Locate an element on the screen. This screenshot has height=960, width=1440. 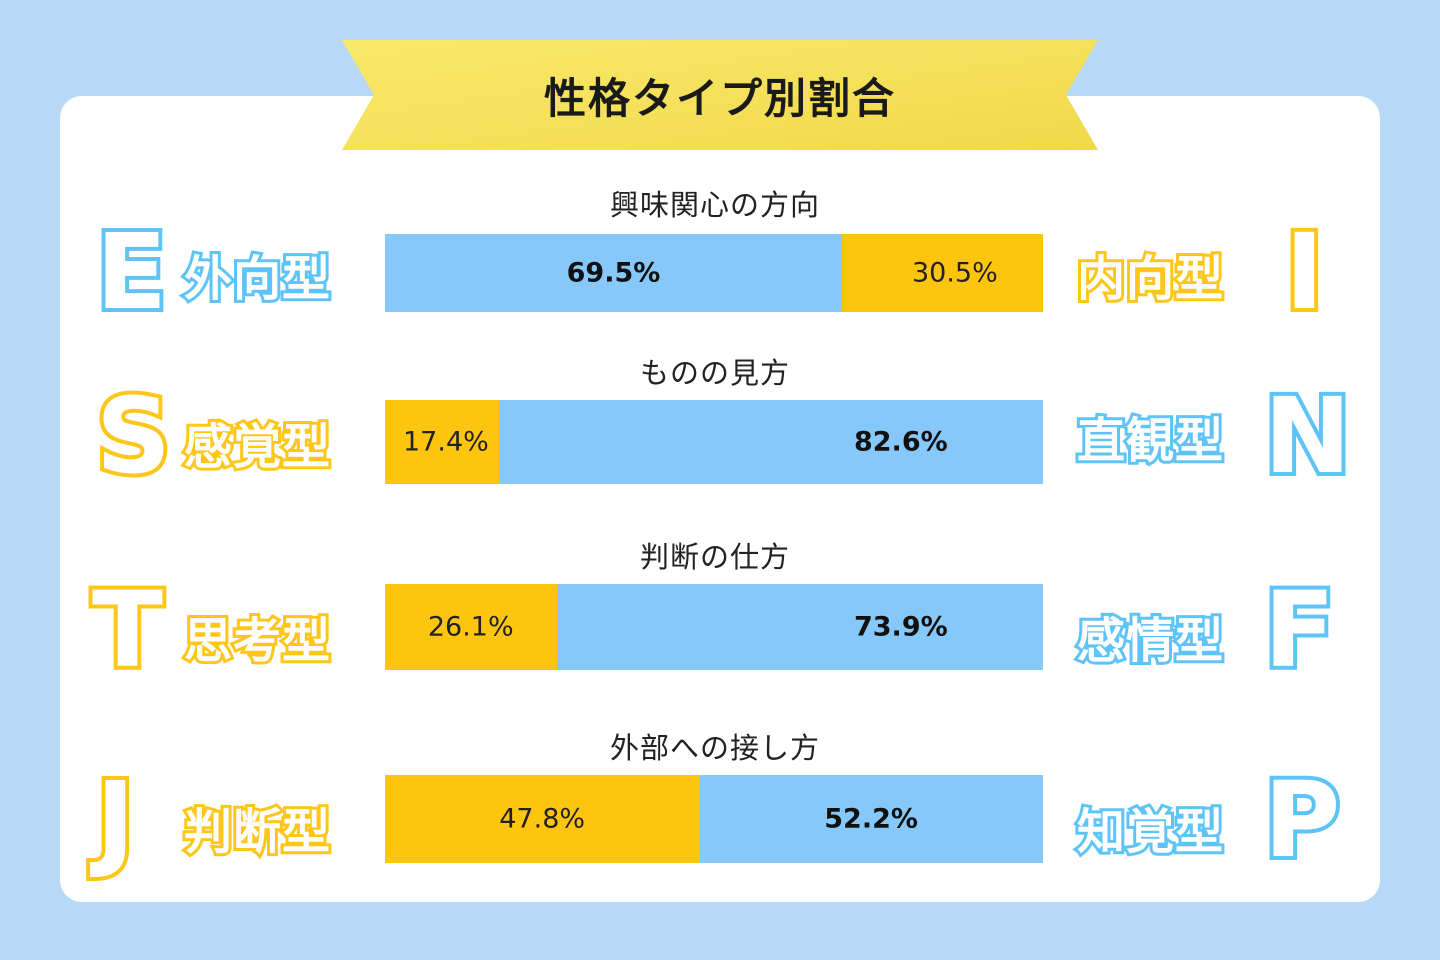
row-title: 外部への接し方 is located at coordinates (714, 748).